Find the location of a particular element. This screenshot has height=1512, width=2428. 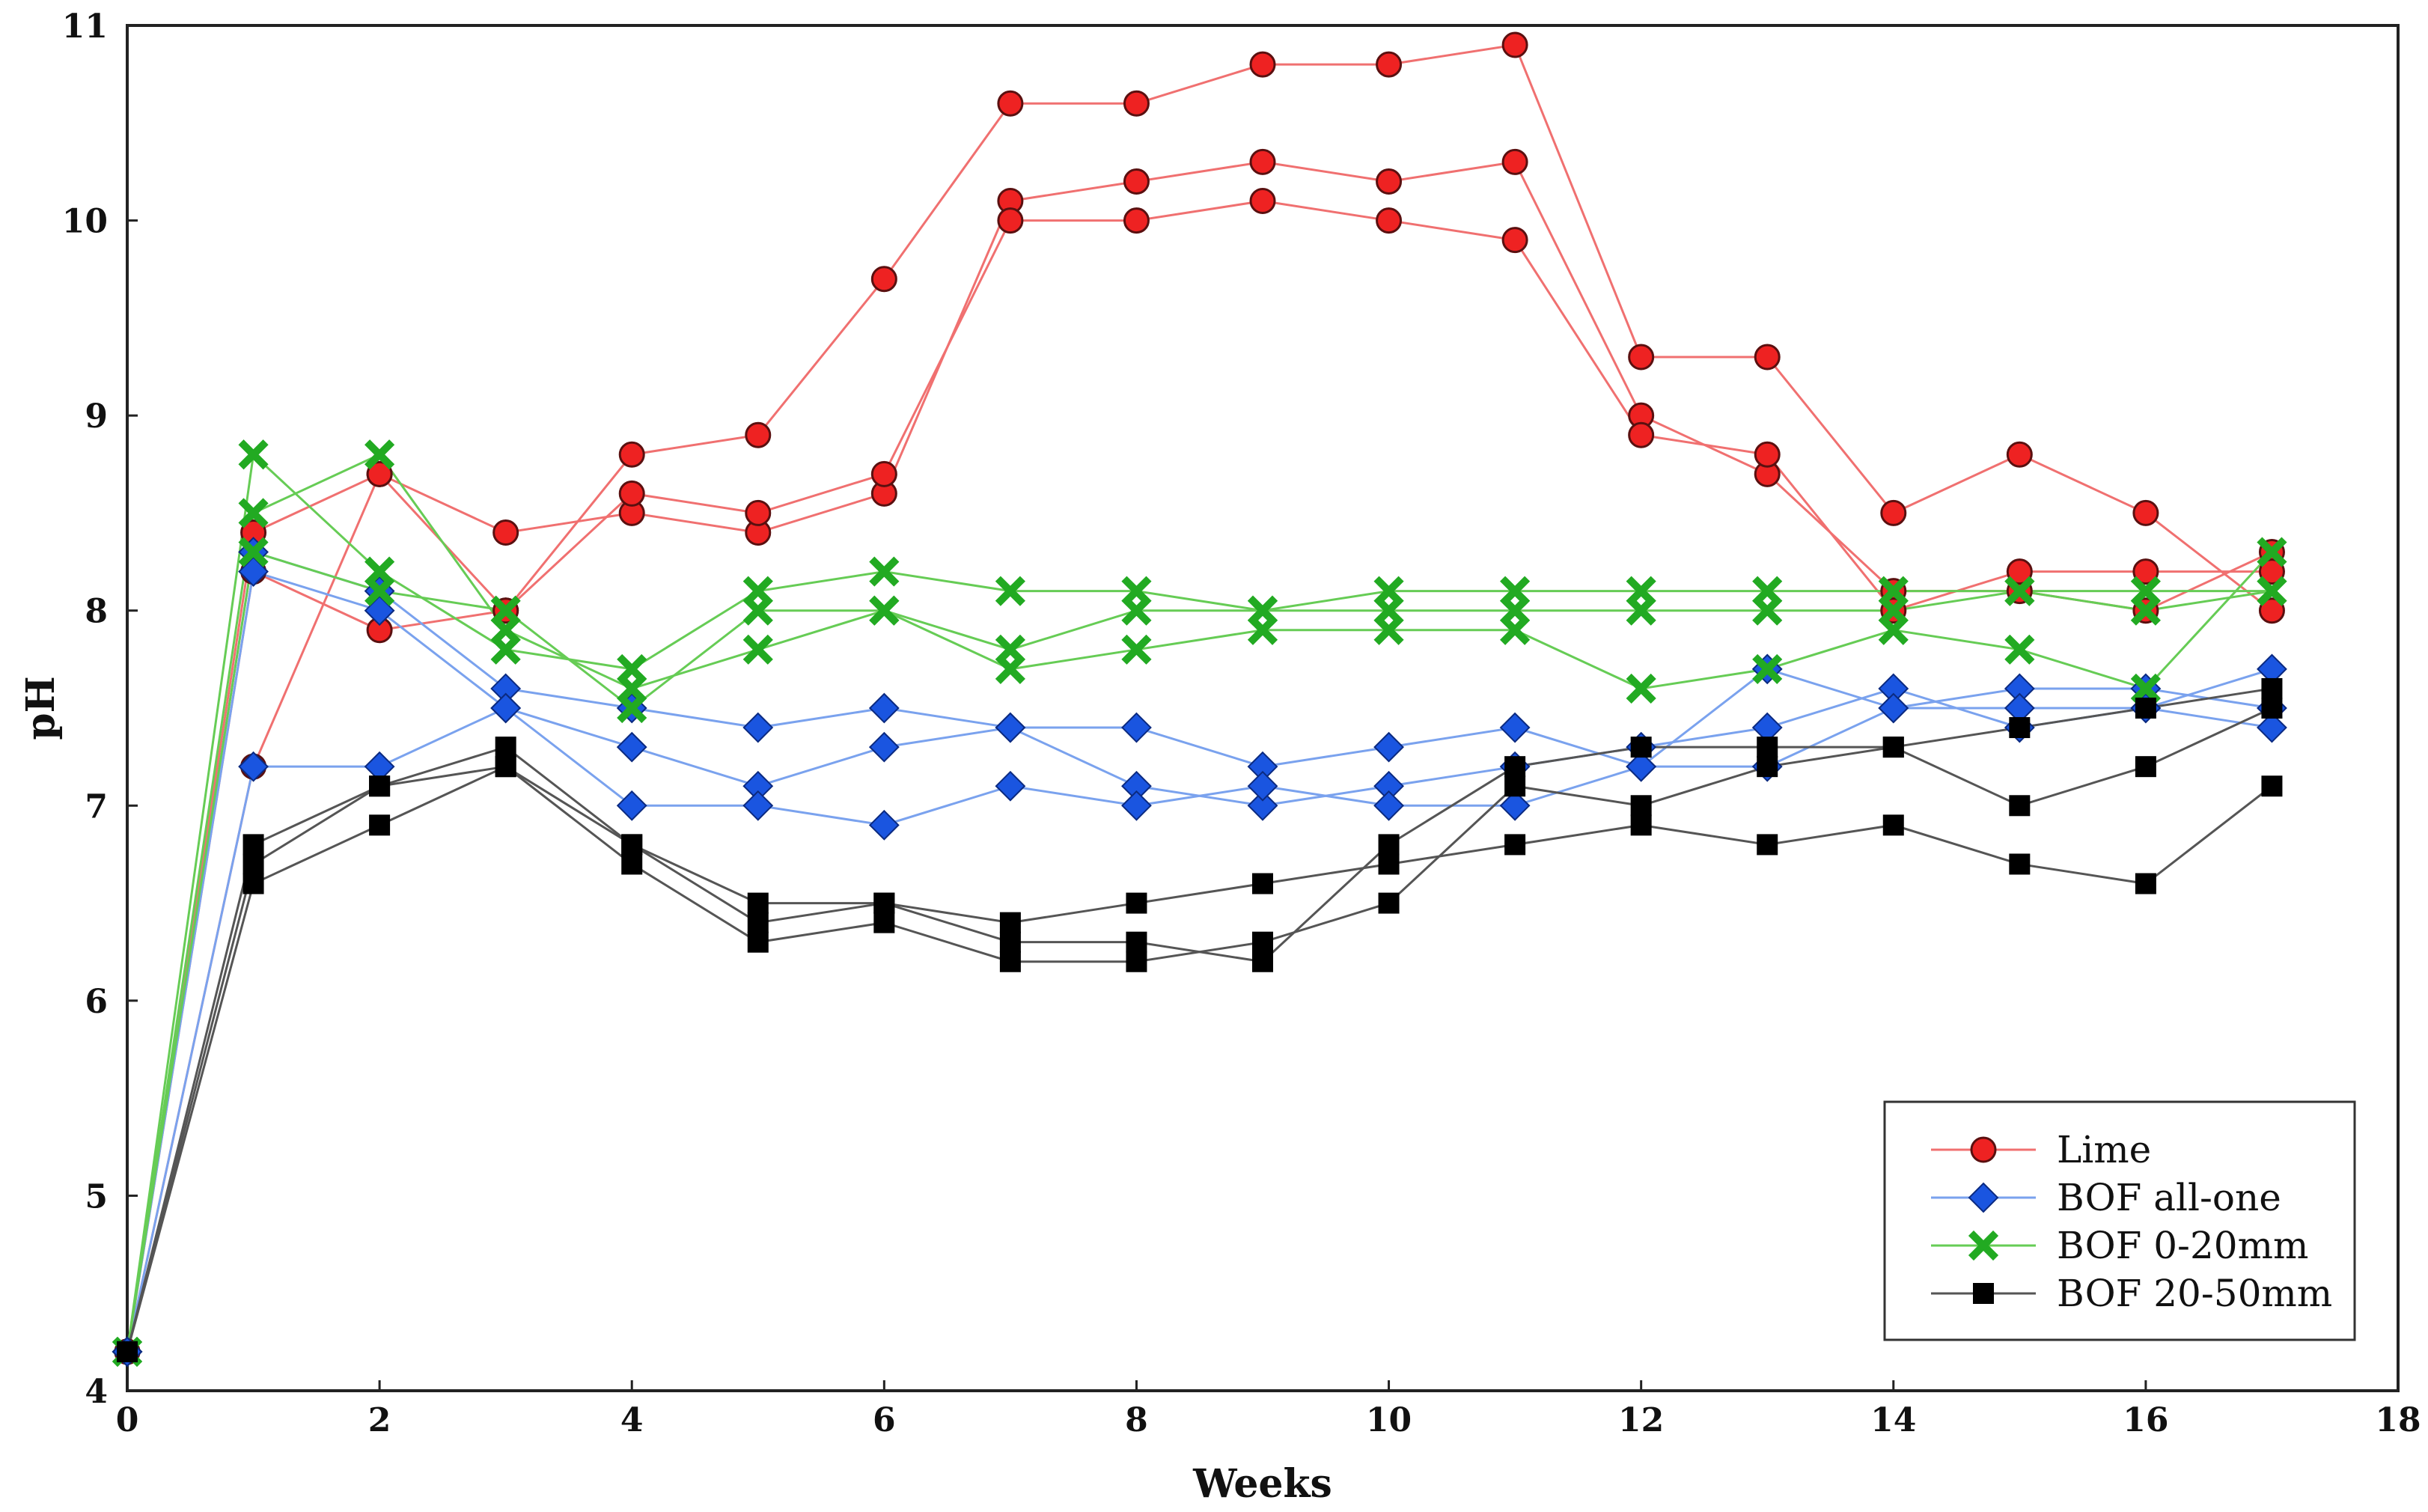

x-tick-label-4: 4 is located at coordinates (632, 1420).